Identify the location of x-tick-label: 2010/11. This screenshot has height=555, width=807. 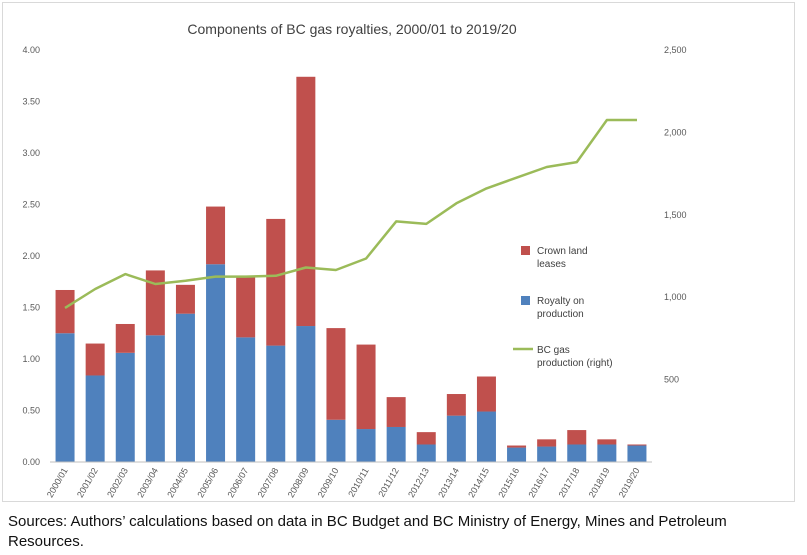
(358, 482).